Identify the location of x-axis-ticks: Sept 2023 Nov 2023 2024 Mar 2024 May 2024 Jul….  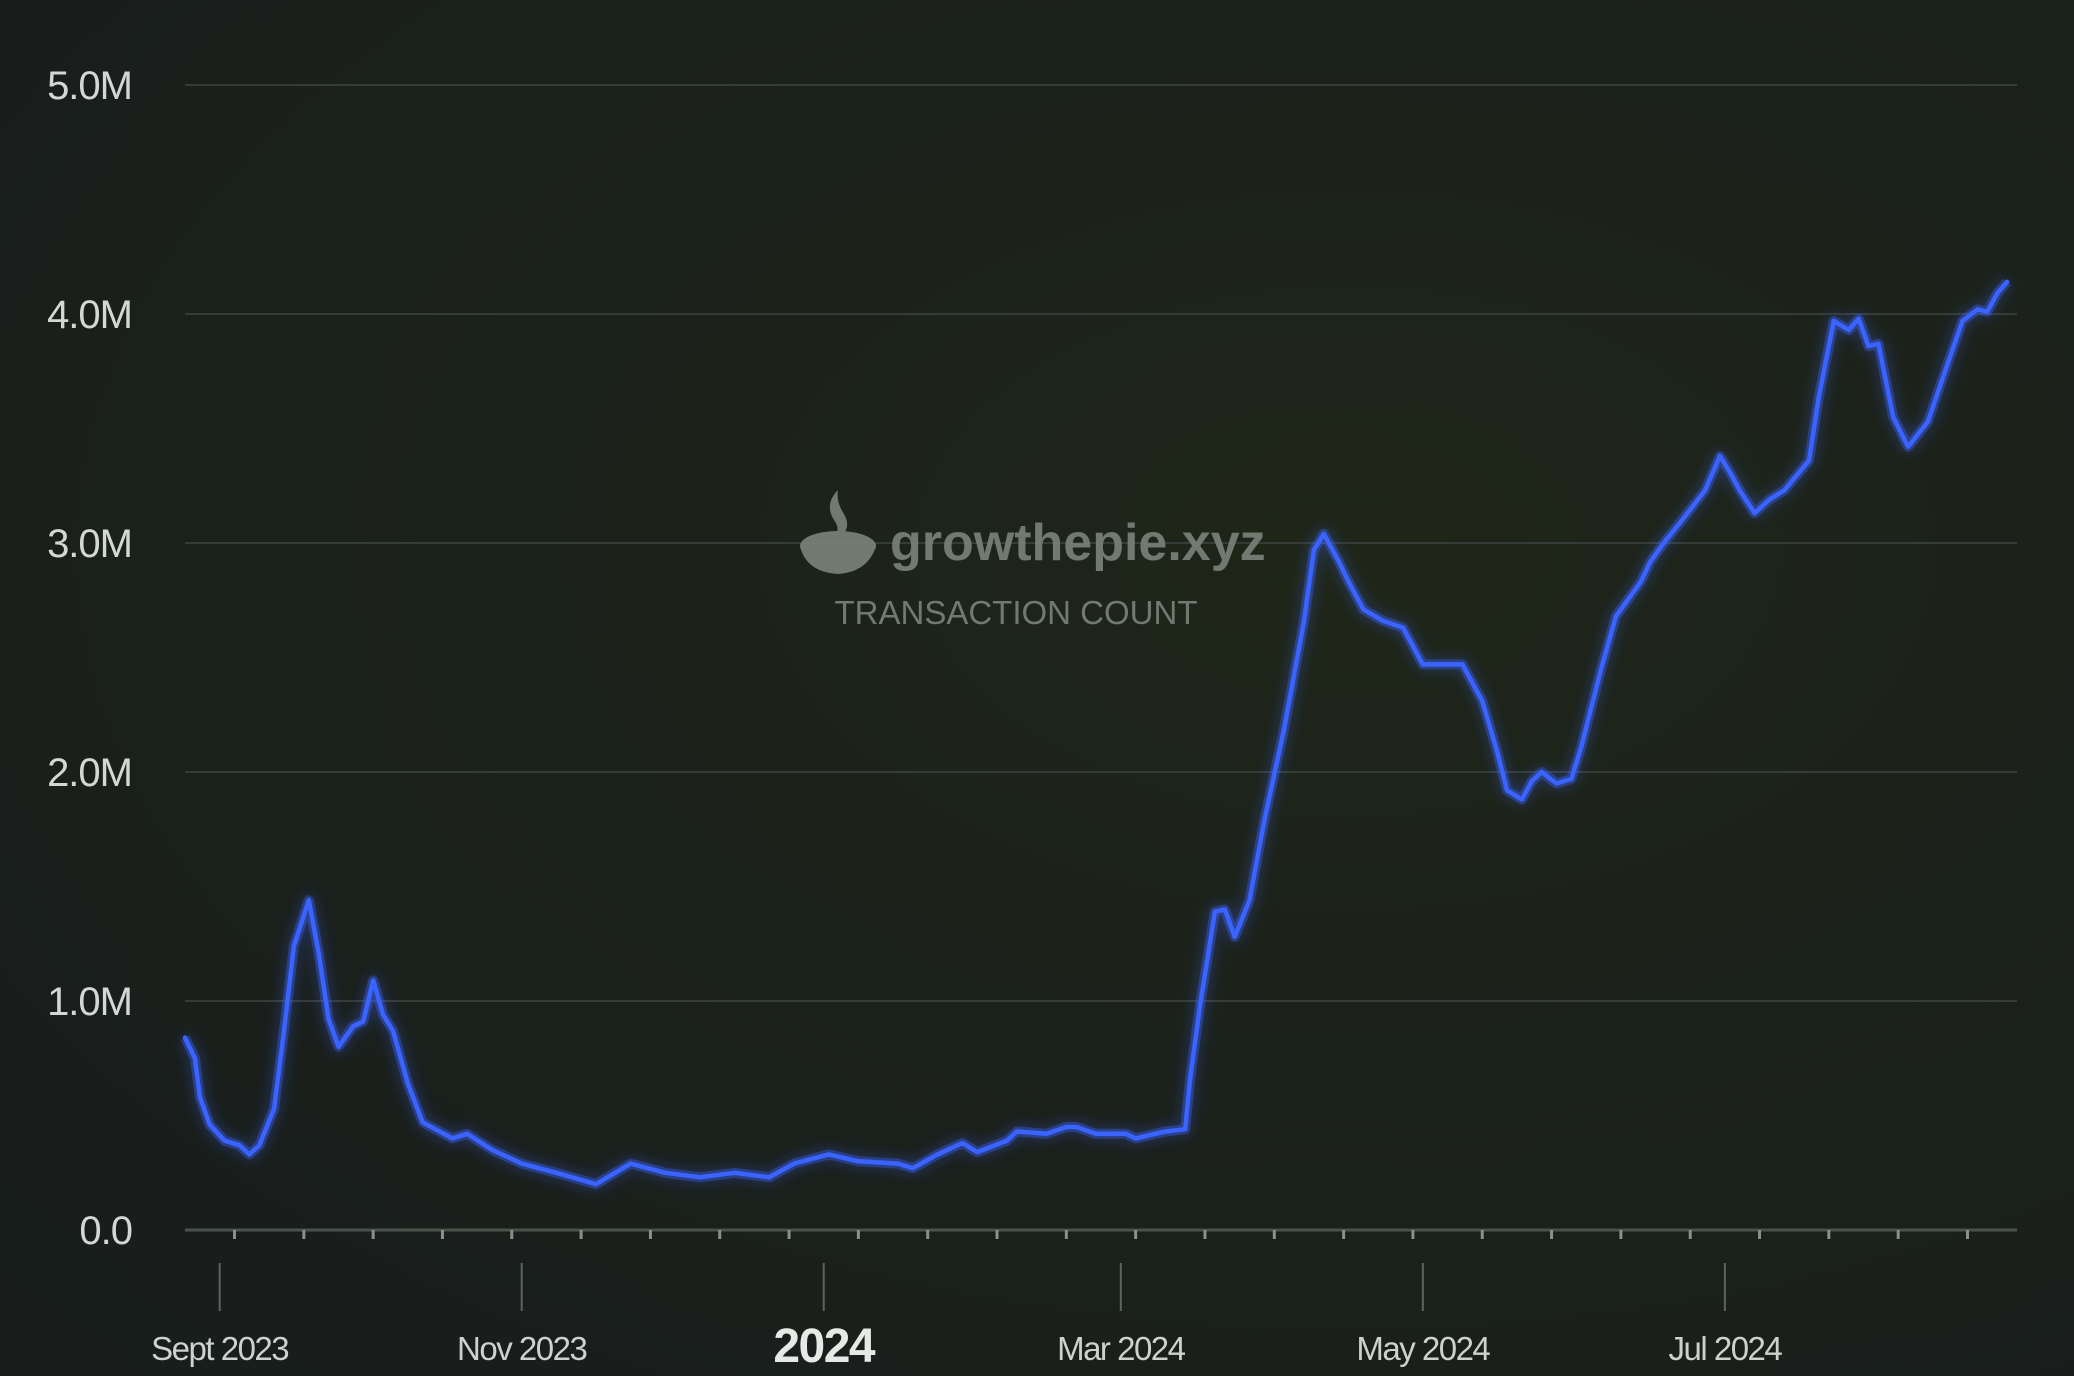
(967, 1318).